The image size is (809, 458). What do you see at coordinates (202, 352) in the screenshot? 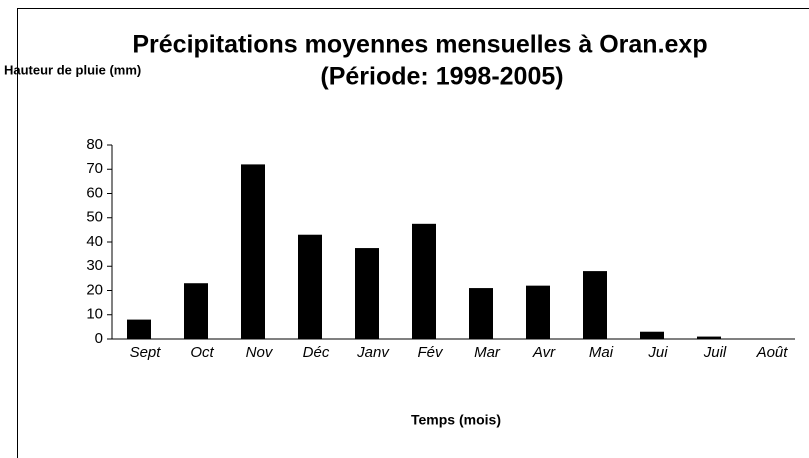
I see `x-tick-label: Oct` at bounding box center [202, 352].